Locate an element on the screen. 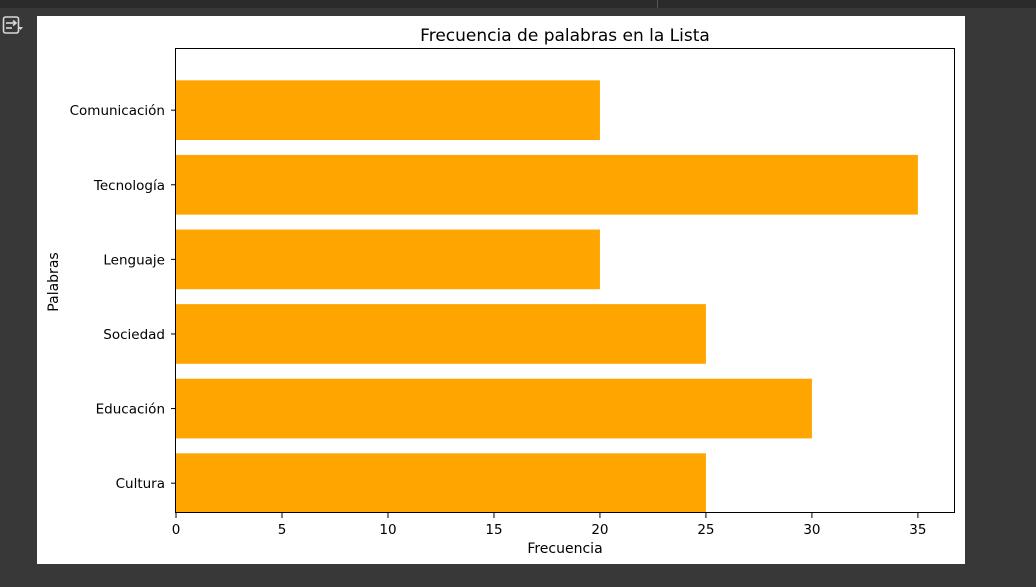 The width and height of the screenshot is (1036, 587). y-tick-label: Cultura is located at coordinates (140, 484).